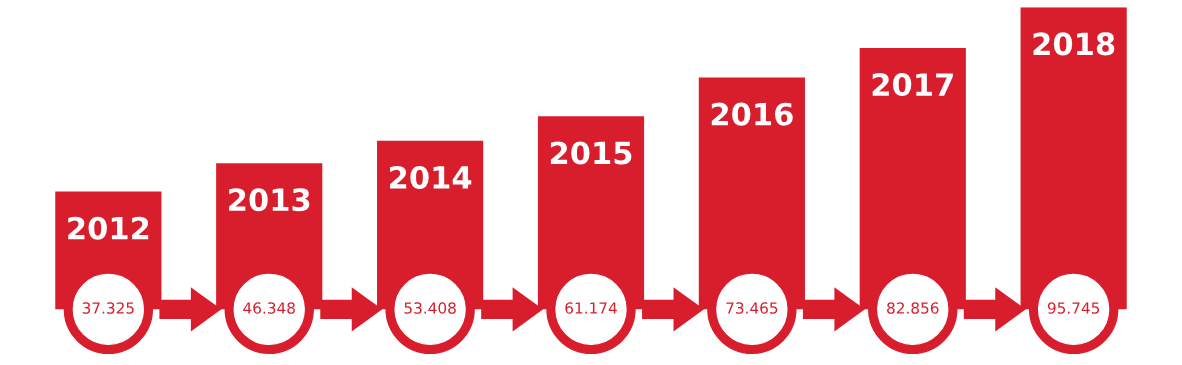 This screenshot has width=1182, height=365. I want to click on data-label: 73.465, so click(752, 308).